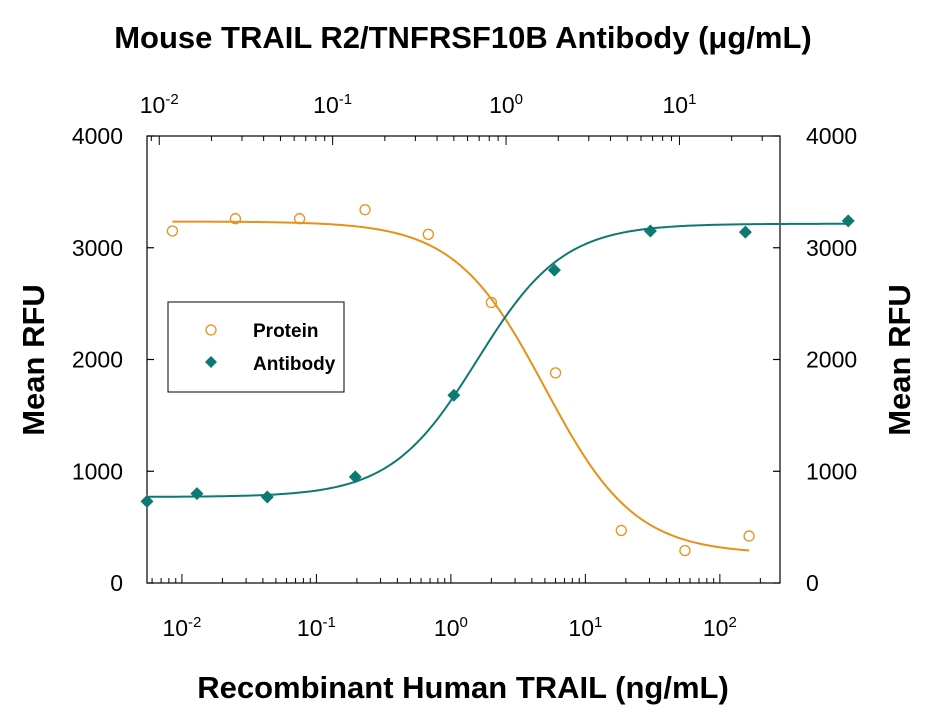  What do you see at coordinates (831, 471) in the screenshot?
I see `y-tick-label-right: 1000` at bounding box center [831, 471].